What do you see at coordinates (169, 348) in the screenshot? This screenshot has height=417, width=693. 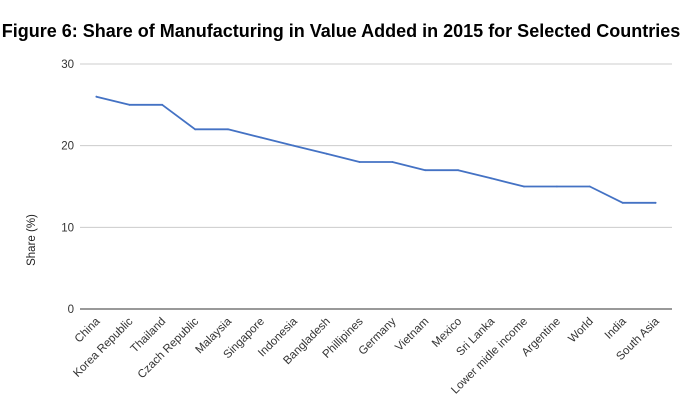 I see `x-tick-label: Czach Republic` at bounding box center [169, 348].